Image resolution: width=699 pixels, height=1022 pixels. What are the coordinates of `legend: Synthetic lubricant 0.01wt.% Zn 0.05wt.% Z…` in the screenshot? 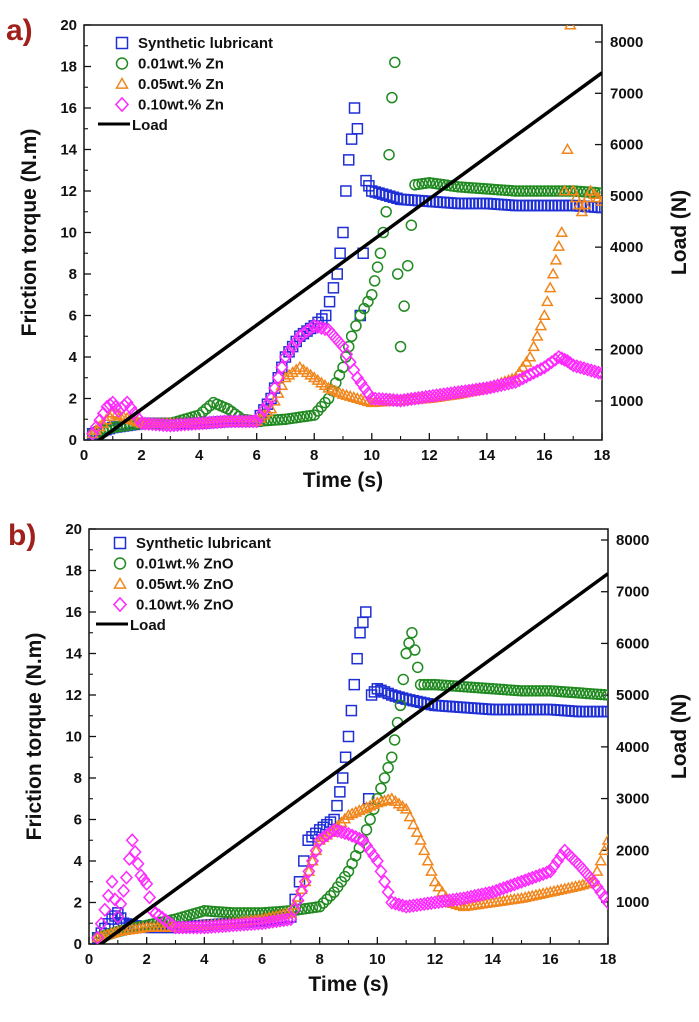 It's located at (185, 84).